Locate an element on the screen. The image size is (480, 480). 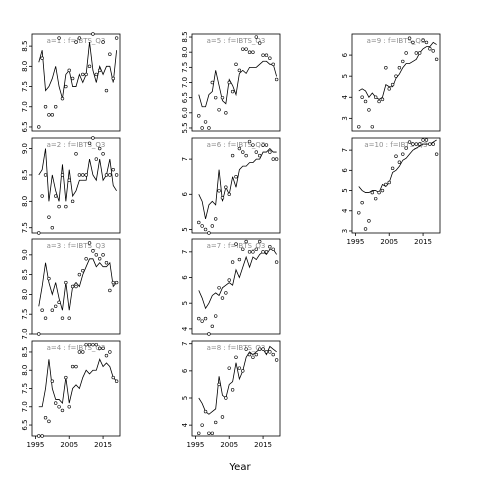
panel-7: a=7 : f=IBTS_Q3 4 5 6 7 is located at coordinates (231, 287).